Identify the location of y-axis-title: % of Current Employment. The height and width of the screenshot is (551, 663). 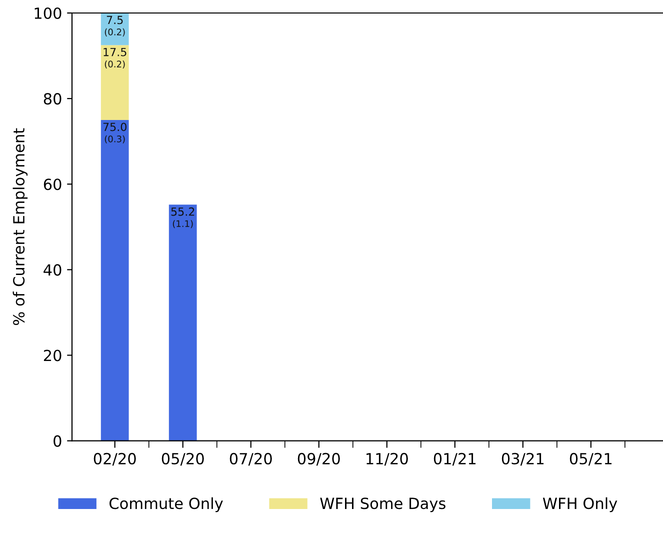
(20, 227).